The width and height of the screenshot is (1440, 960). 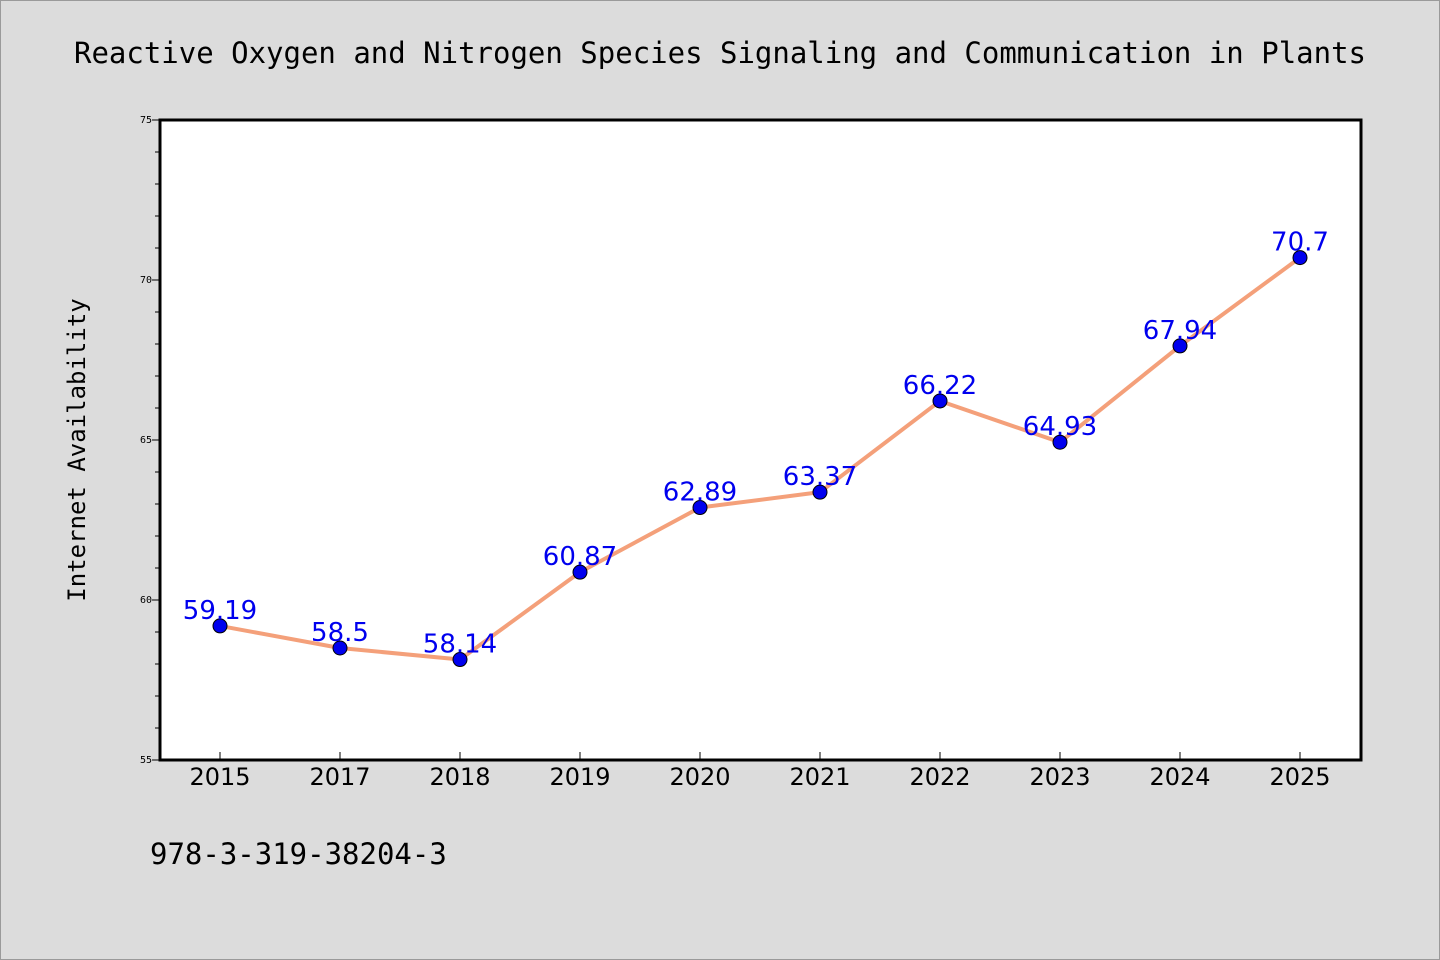 What do you see at coordinates (1180, 331) in the screenshot?
I see `data-label: 67.94` at bounding box center [1180, 331].